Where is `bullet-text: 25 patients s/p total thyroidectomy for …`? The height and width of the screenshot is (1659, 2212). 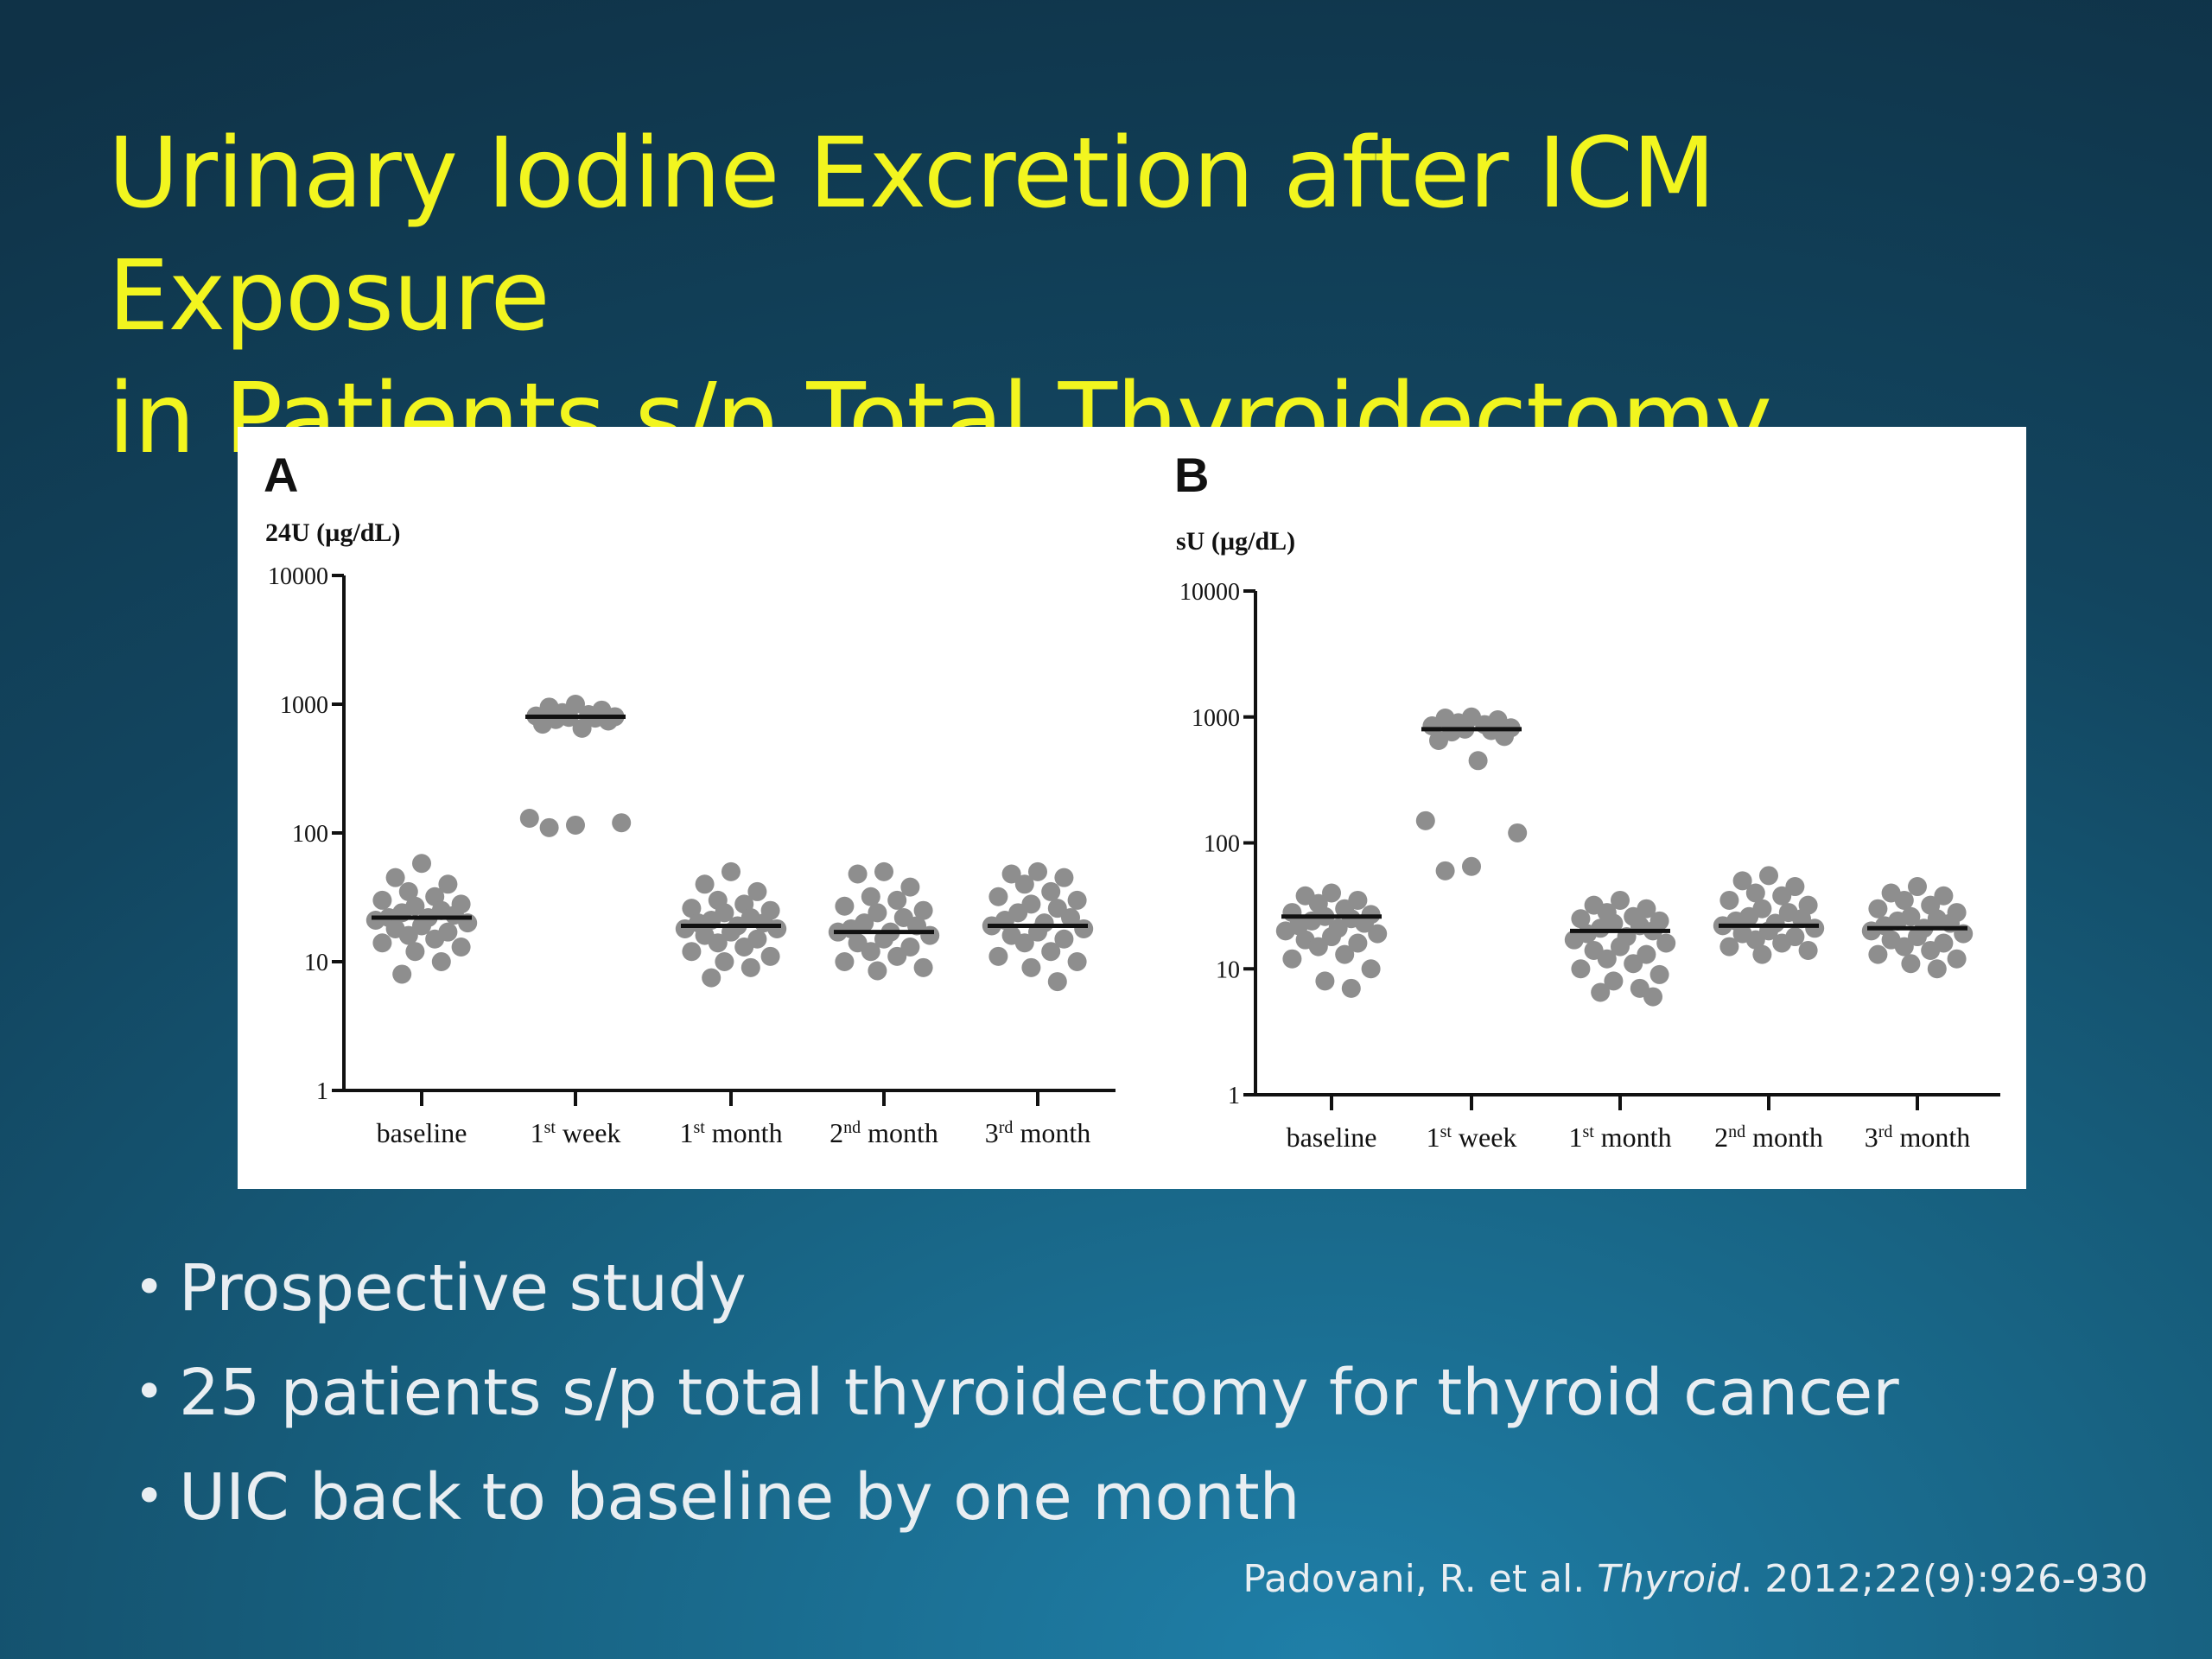 bullet-text: 25 patients s/p total thyroidectomy for … is located at coordinates (1039, 1393).